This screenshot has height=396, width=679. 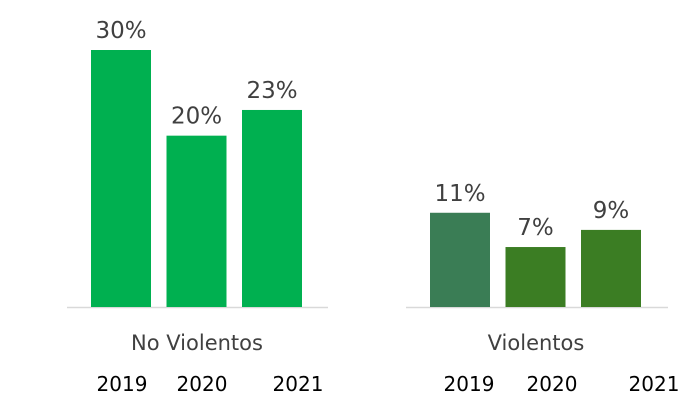 I want to click on year-label-2-2021: 2021, so click(x=654, y=384).